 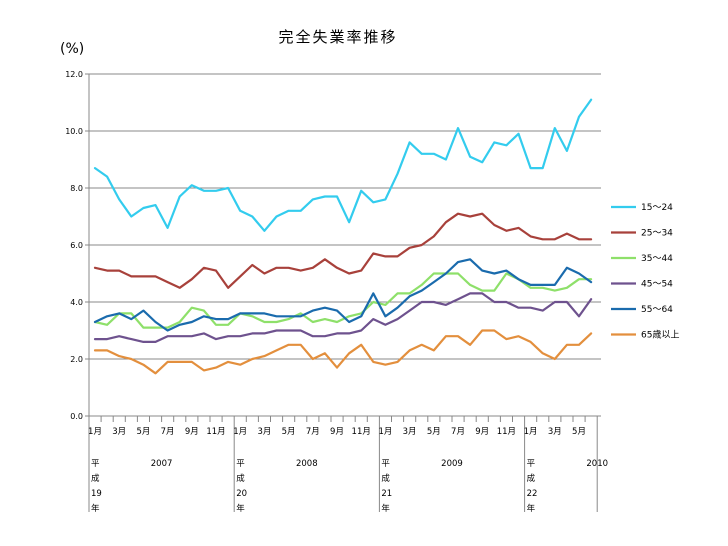 What do you see at coordinates (386, 494) in the screenshot?
I see `era-label: 21` at bounding box center [386, 494].